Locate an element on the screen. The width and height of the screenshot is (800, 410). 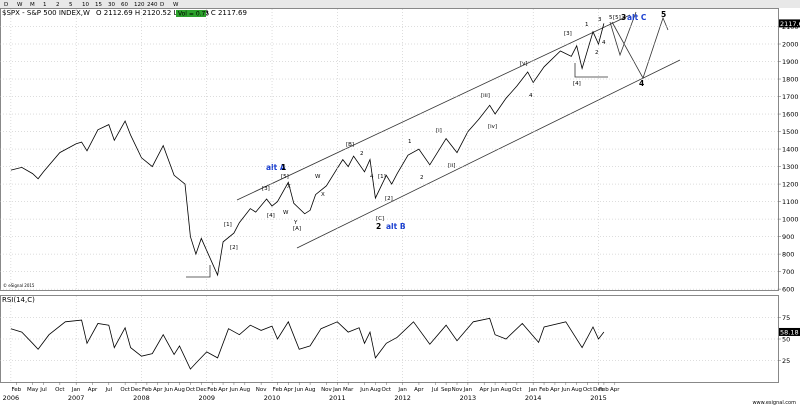
y-tick-label: 1300 is located at coordinates (790, 167).